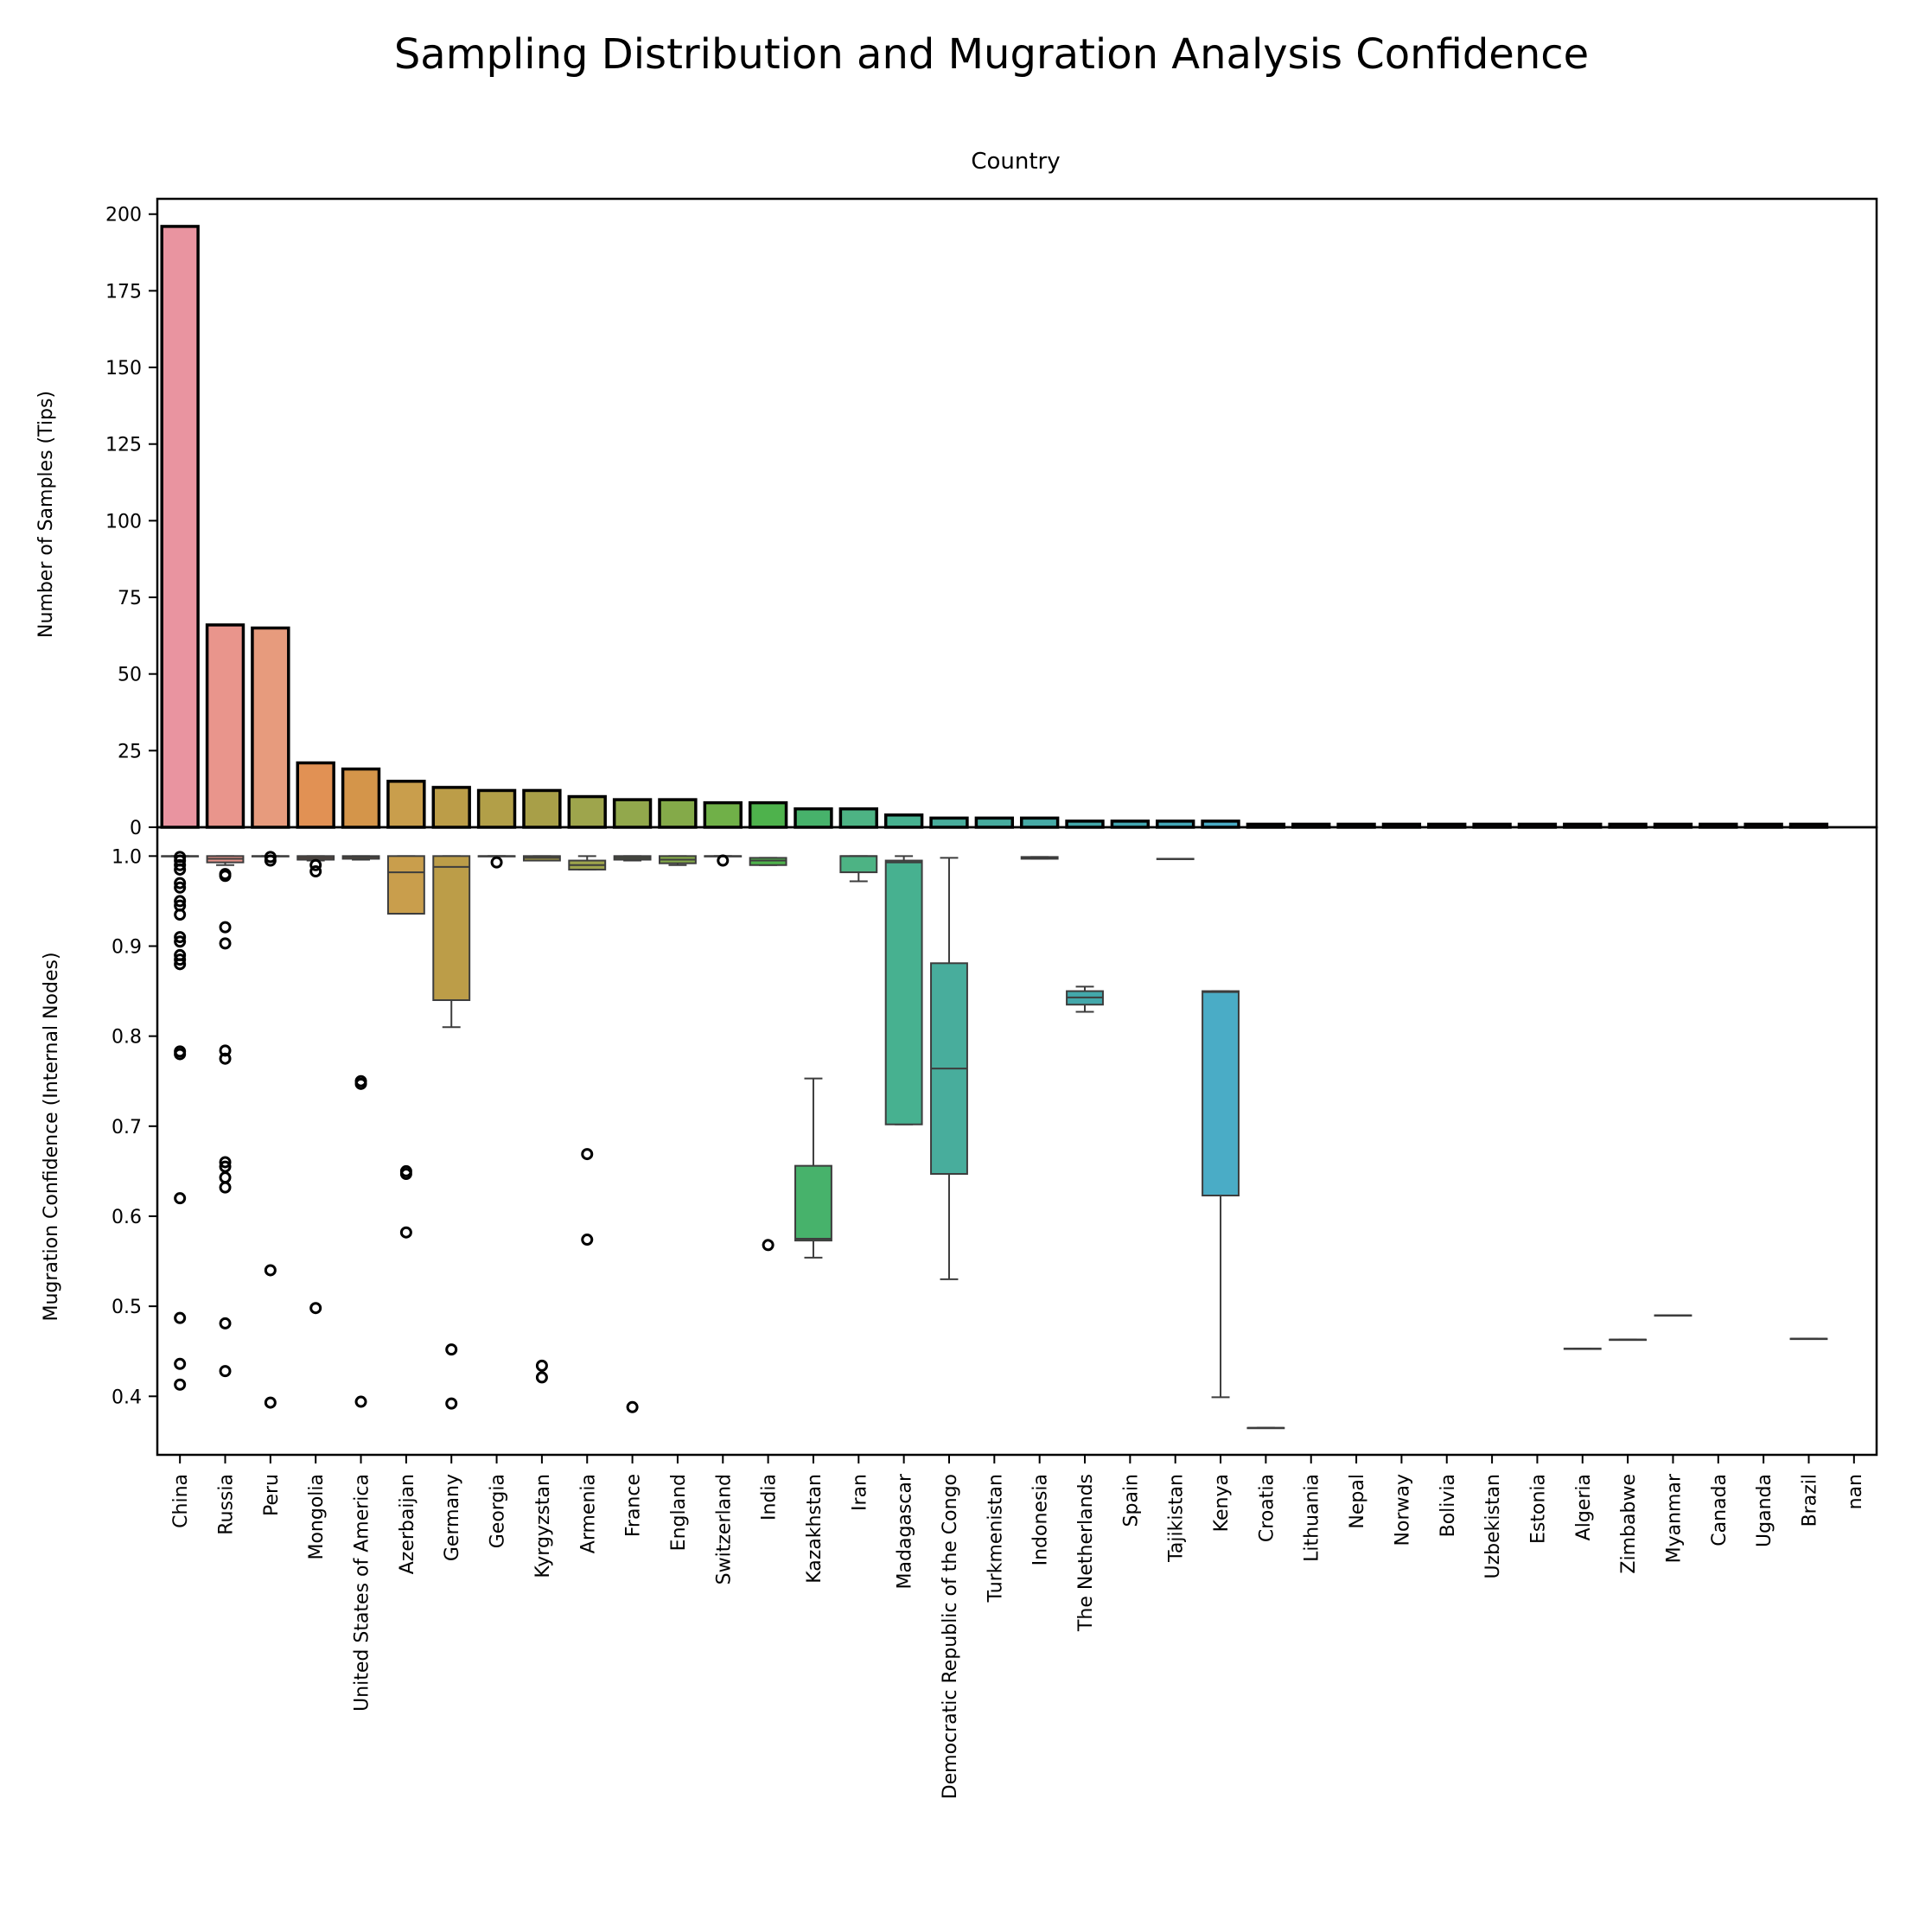  I want to click on bar-germany, so click(451, 807).